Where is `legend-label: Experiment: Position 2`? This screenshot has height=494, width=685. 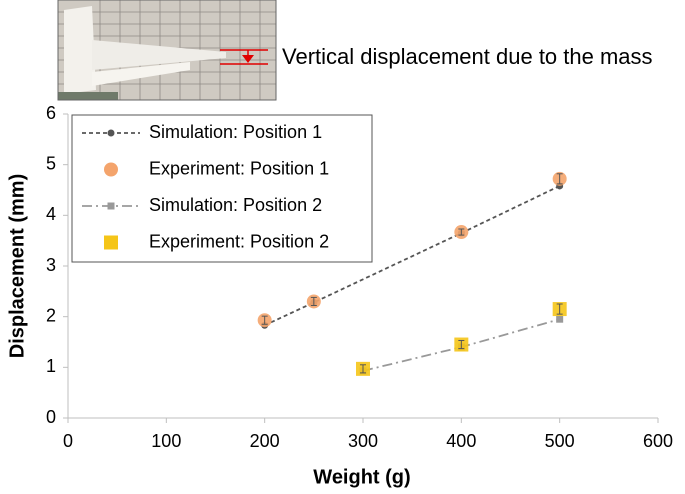
legend-label: Experiment: Position 2 is located at coordinates (239, 241).